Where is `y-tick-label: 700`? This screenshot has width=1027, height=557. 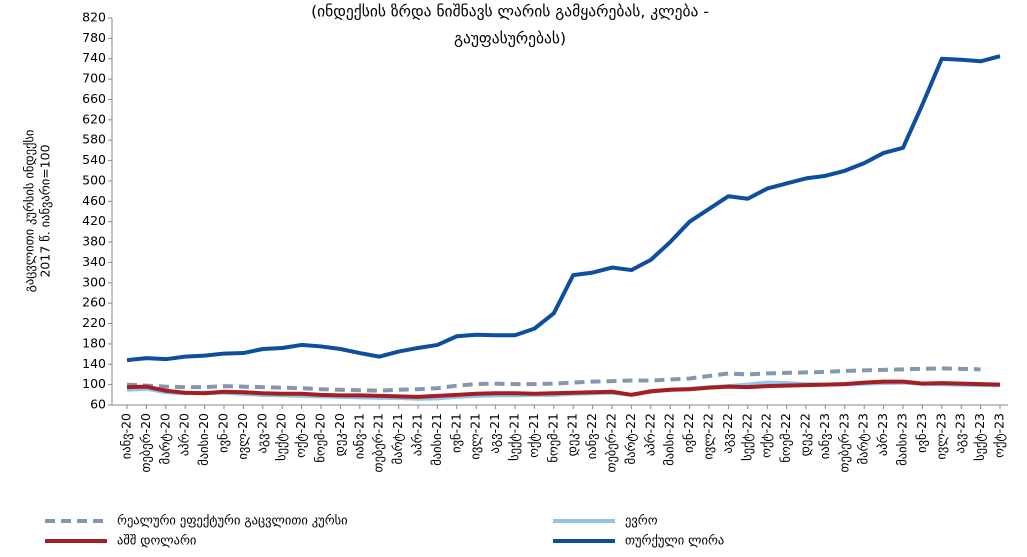
y-tick-label: 700 is located at coordinates (94, 78).